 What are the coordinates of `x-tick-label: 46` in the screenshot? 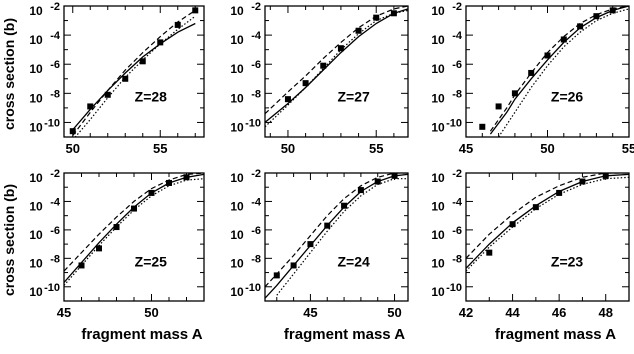 It's located at (559, 312).